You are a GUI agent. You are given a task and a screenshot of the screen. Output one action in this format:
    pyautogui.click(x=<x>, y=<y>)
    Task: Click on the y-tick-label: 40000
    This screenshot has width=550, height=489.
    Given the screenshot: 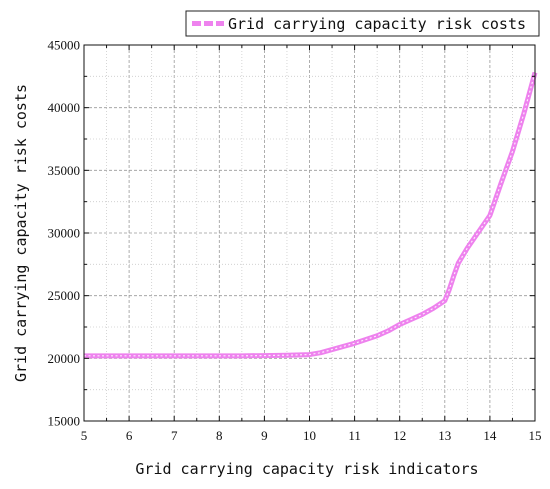 What is the action you would take?
    pyautogui.click(x=64, y=107)
    